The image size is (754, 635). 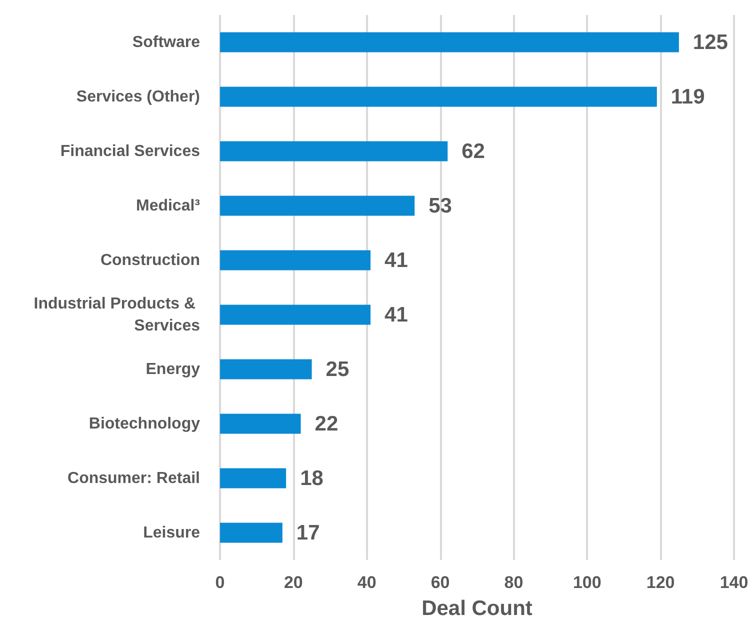 I want to click on y-tick-label: Consumer: Retail, so click(x=134, y=478).